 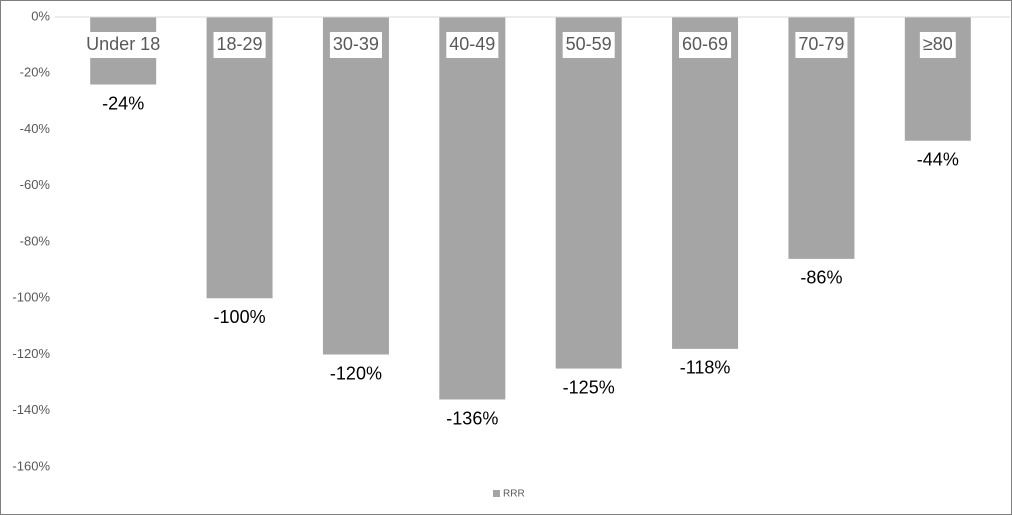 I want to click on x-tick-label: 40-49, so click(x=472, y=44).